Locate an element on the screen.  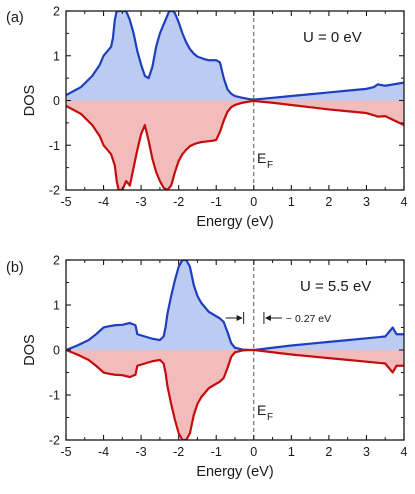
panel-label: (a) is located at coordinates (15, 18).